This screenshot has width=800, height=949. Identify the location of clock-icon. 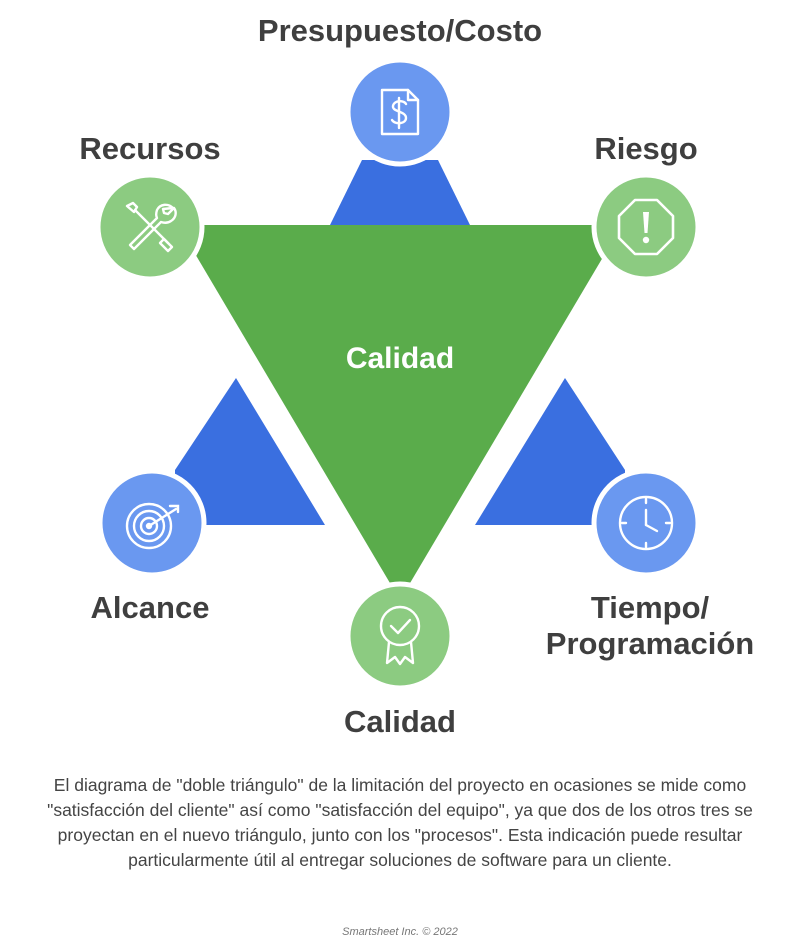
(646, 523).